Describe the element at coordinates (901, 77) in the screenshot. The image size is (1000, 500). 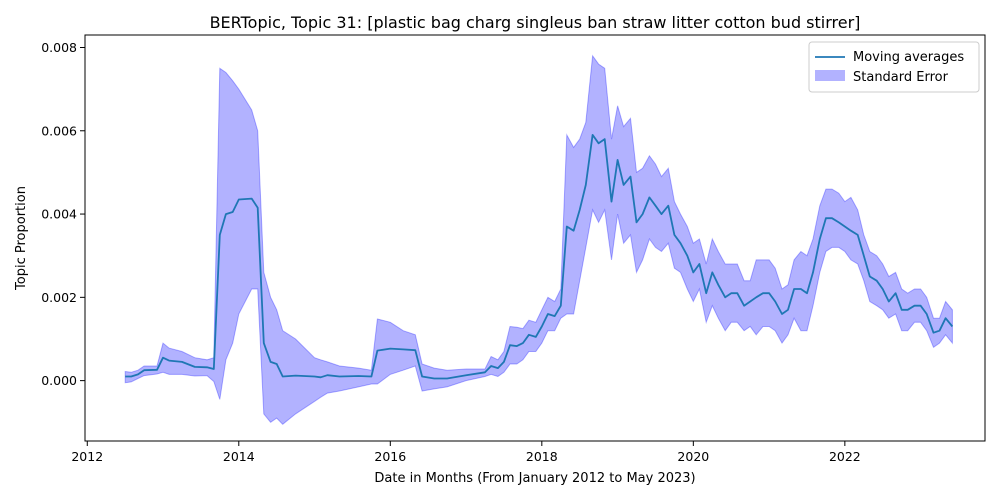
I see `legend-label-standard-error: Standard Error` at that location.